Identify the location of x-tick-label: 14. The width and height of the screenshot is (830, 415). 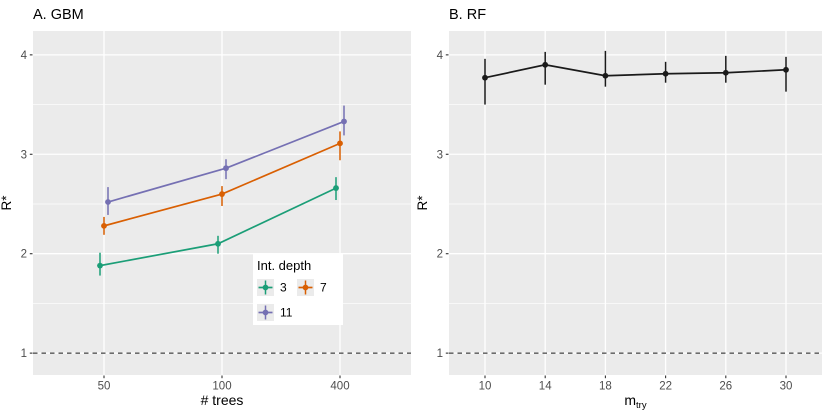
(545, 387).